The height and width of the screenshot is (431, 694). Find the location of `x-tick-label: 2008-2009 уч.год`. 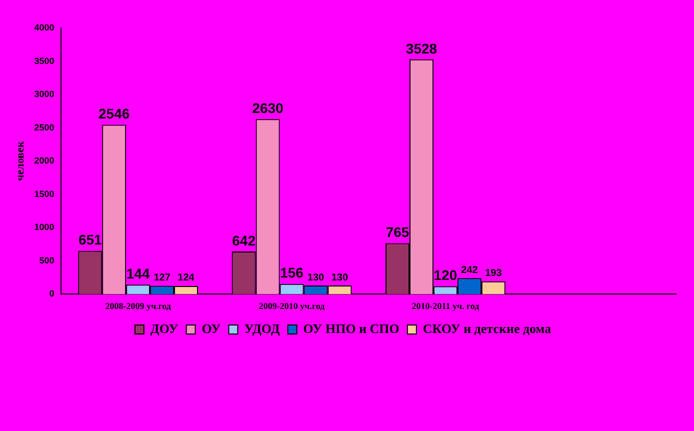

x-tick-label: 2008-2009 уч.год is located at coordinates (138, 305).